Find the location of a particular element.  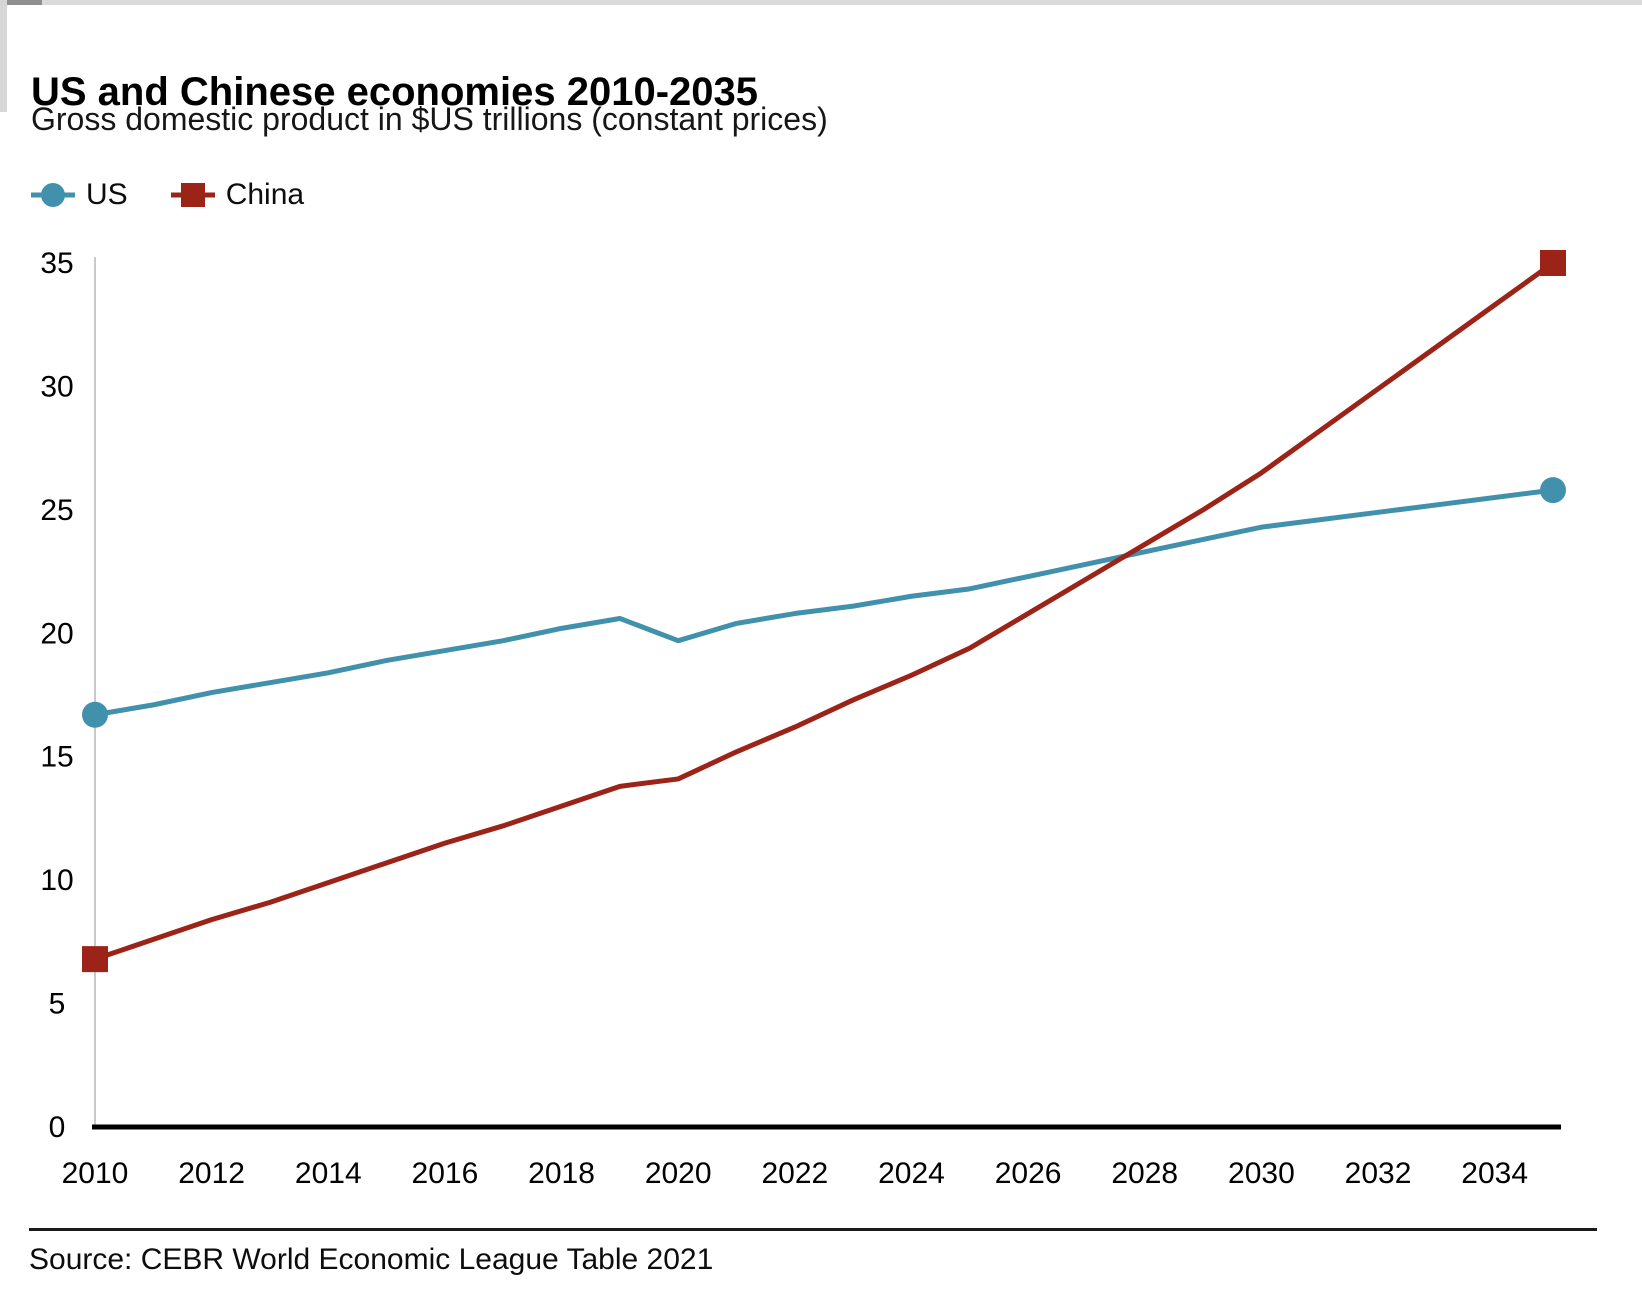

x-tick-label: 2028 is located at coordinates (1144, 1173).